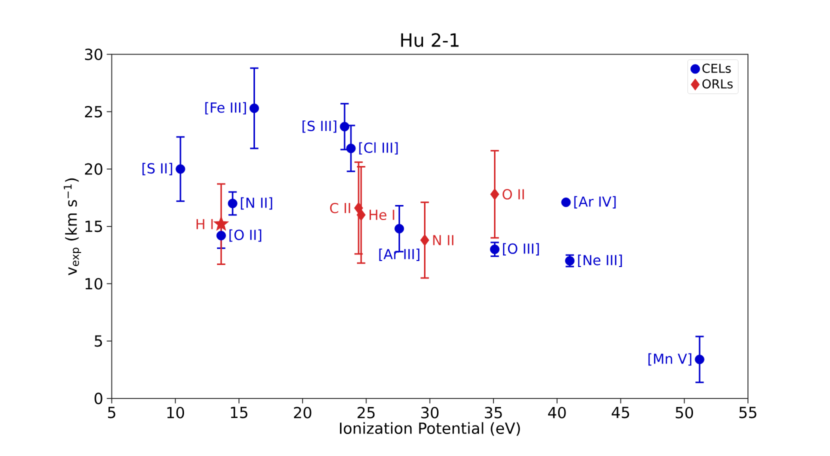  What do you see at coordinates (521, 249) in the screenshot?
I see `annotation: [O III]` at bounding box center [521, 249].